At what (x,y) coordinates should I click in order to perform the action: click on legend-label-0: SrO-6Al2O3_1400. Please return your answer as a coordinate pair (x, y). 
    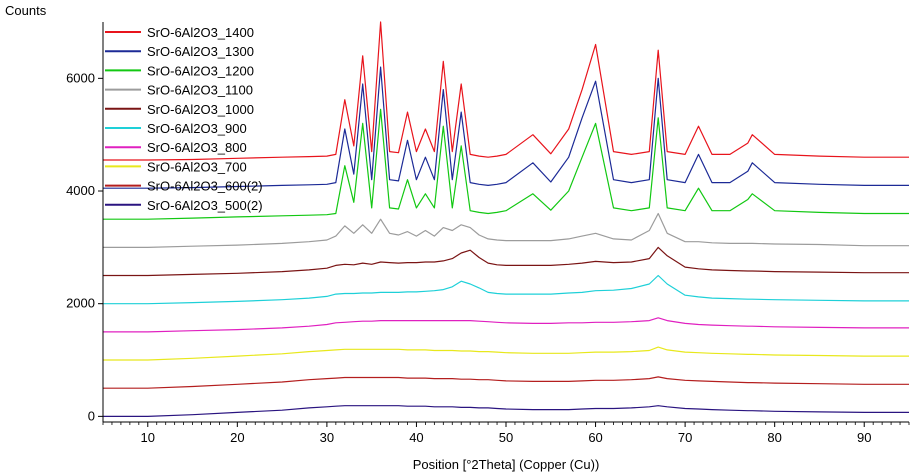
    Looking at the image, I should click on (200, 32).